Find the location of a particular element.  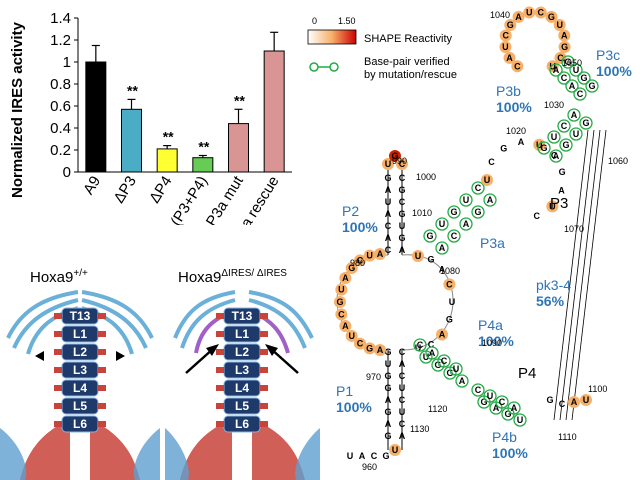

position-number: 1100 is located at coordinates (597, 389).